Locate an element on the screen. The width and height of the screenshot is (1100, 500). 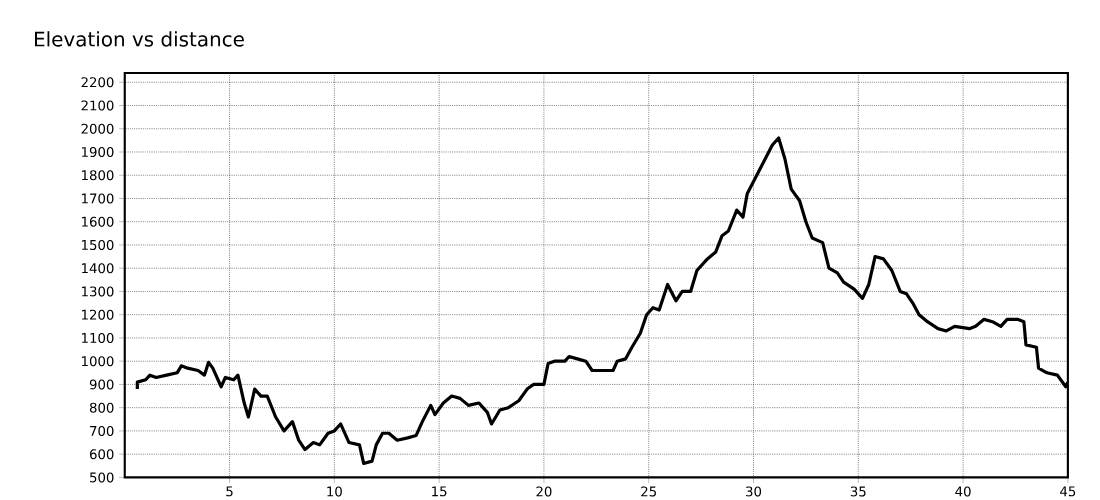
x-tick-label: 5 is located at coordinates (229, 491).